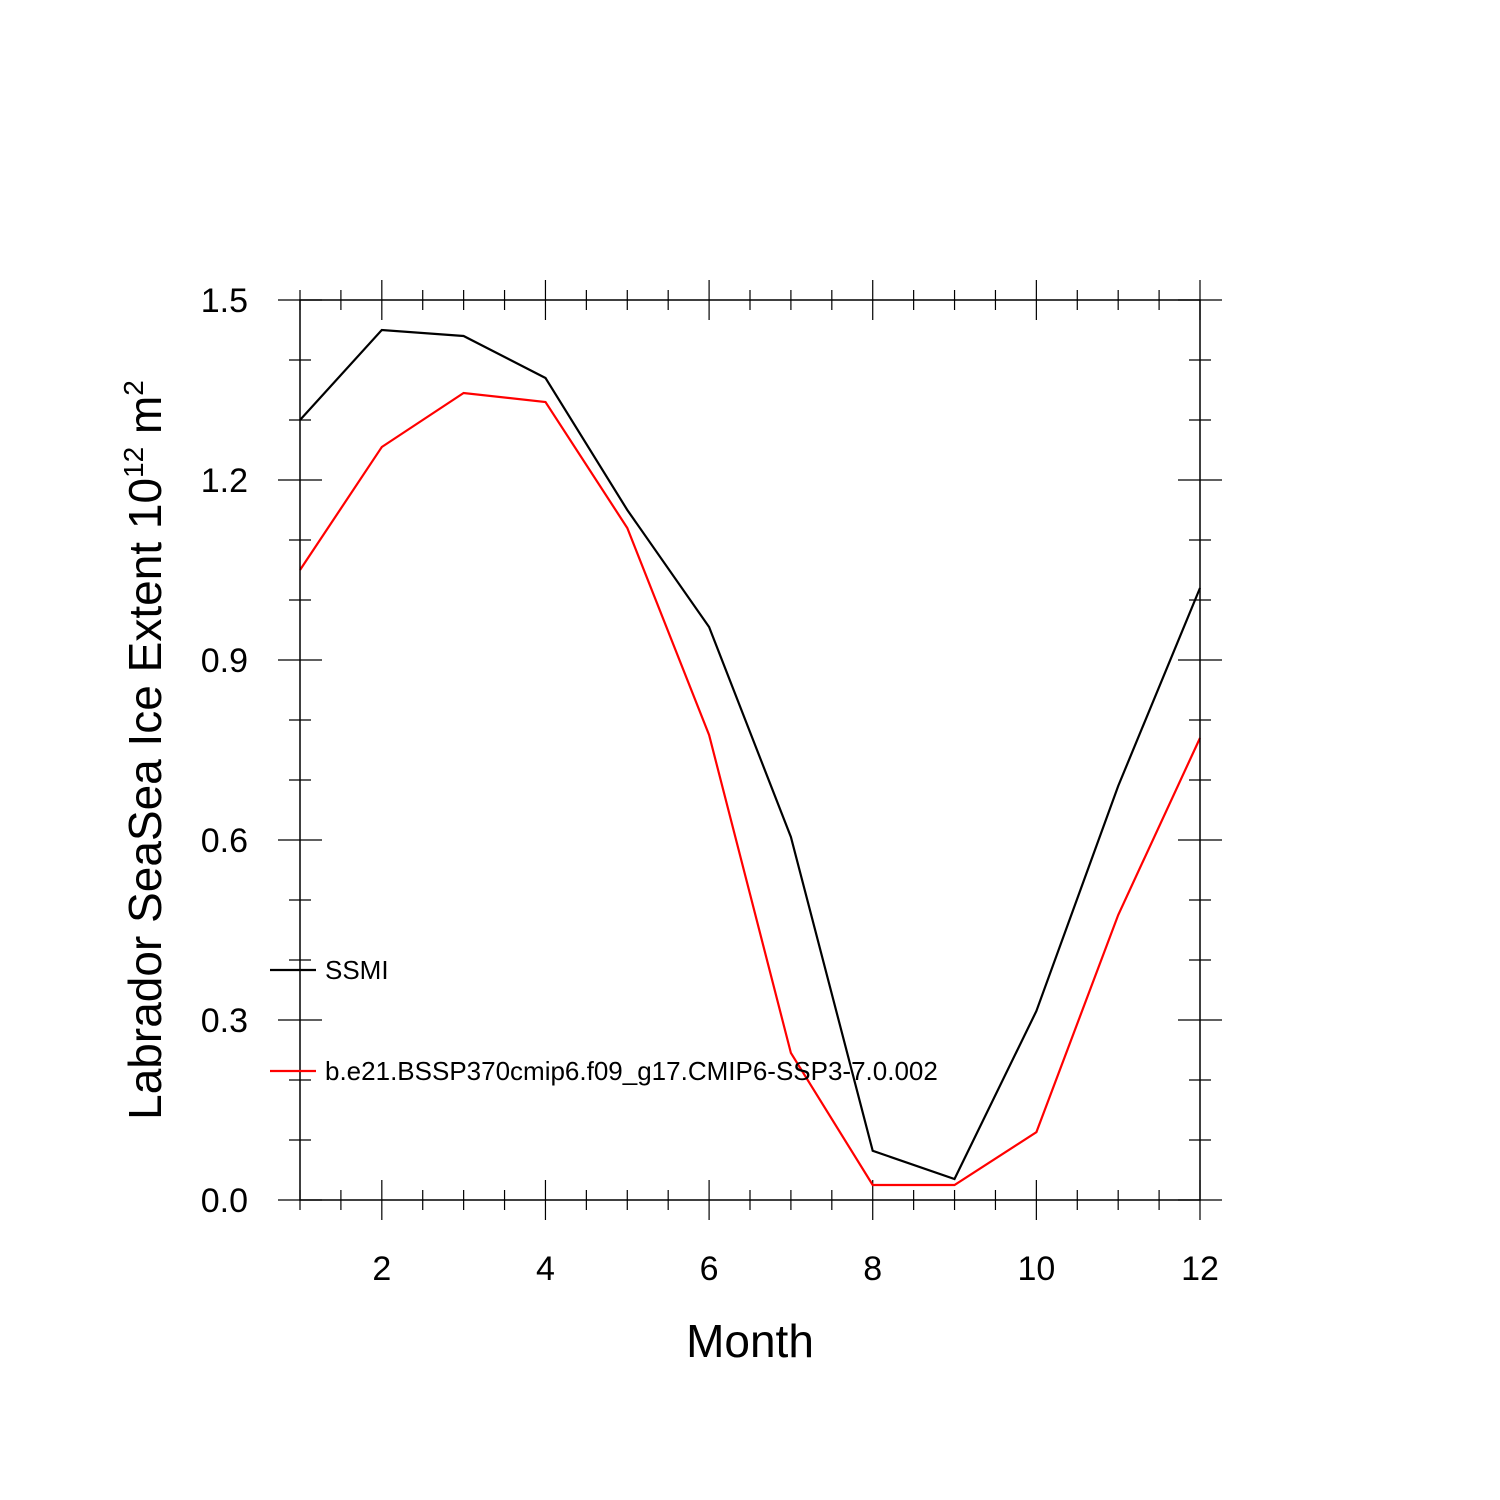 Image resolution: width=1500 pixels, height=1500 pixels. Describe the element at coordinates (224, 1021) in the screenshot. I see `y-tick-label: 0.3` at that location.